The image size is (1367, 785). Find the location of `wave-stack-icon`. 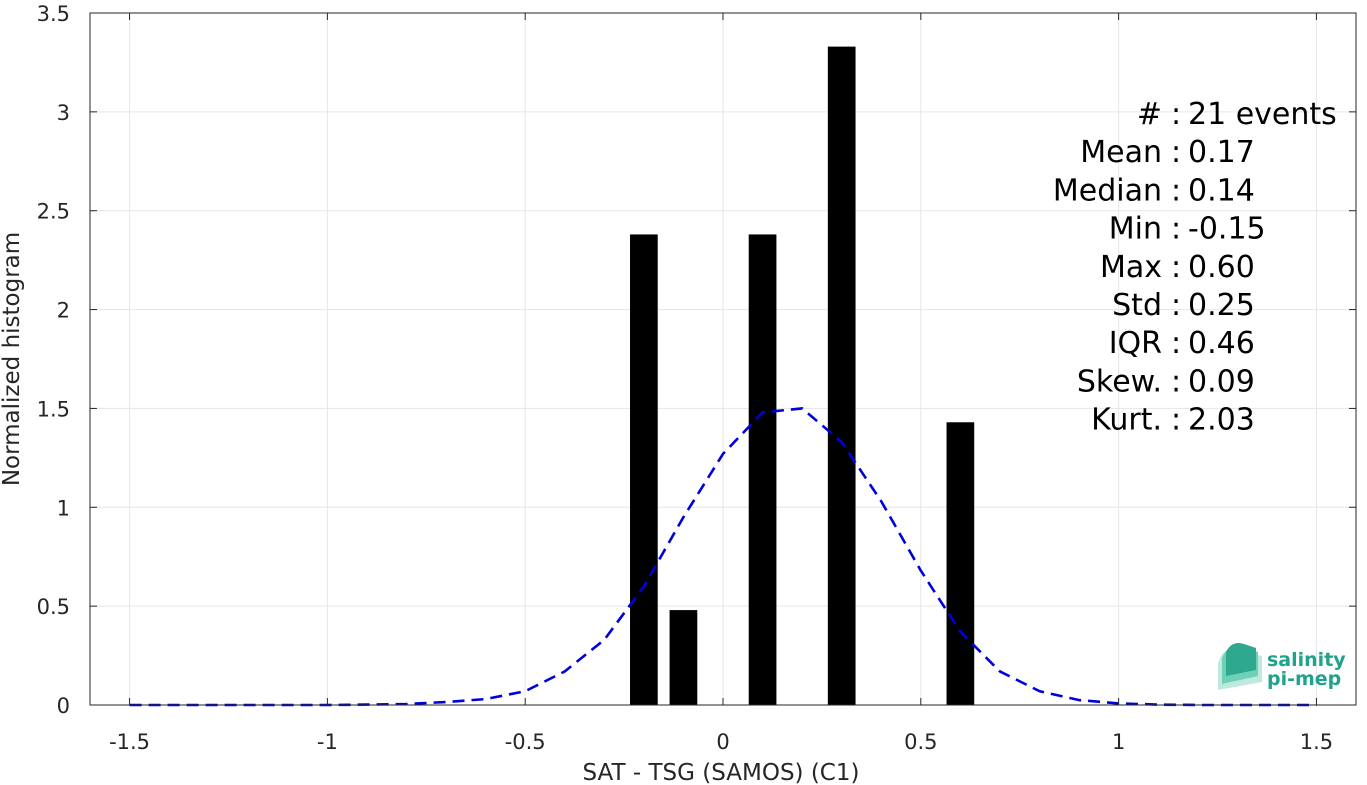

wave-stack-icon is located at coordinates (1240, 666).